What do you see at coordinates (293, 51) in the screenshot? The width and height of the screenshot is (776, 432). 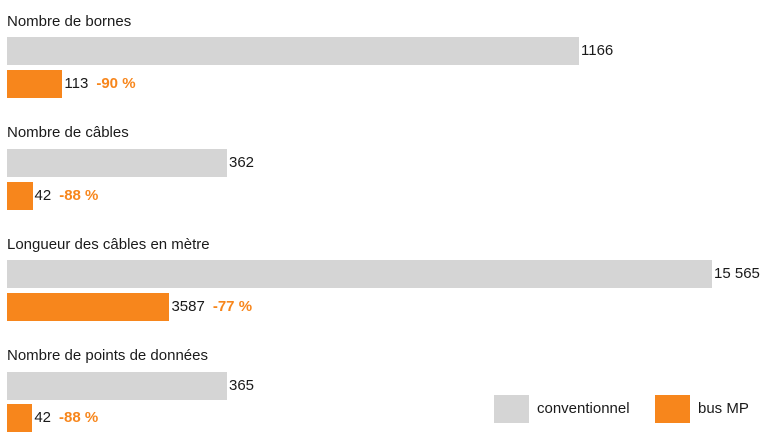 I see `bar-conventionnel-bornes` at bounding box center [293, 51].